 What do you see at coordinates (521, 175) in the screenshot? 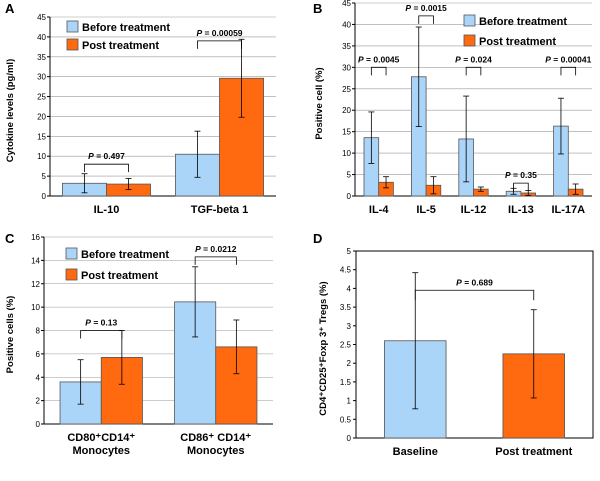
I see `p-value-label: P = 0.35` at bounding box center [521, 175].